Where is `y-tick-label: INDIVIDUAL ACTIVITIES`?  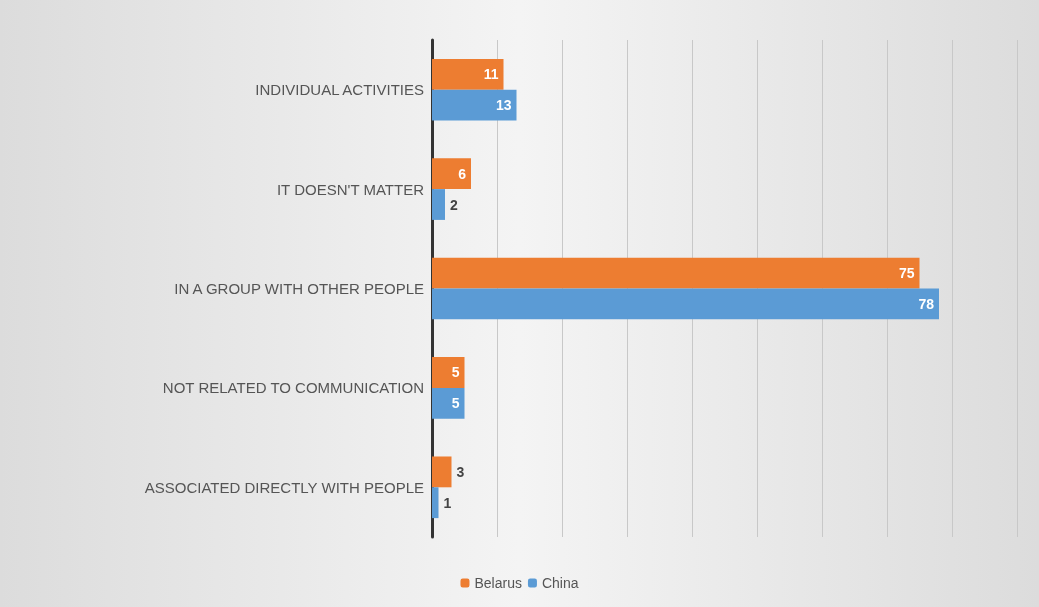 y-tick-label: INDIVIDUAL ACTIVITIES is located at coordinates (339, 90).